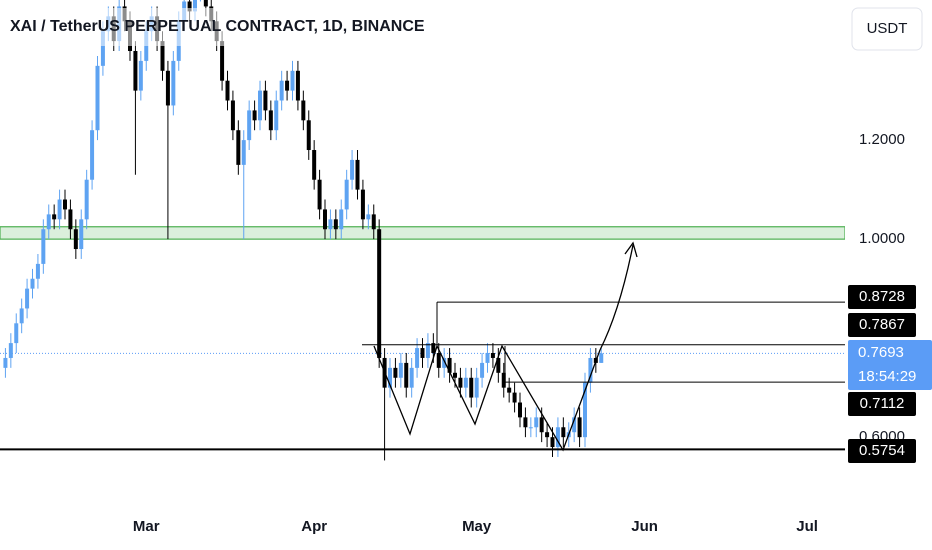 The image size is (932, 550). Describe the element at coordinates (887, 376) in the screenshot. I see `countdown: 18:54:29` at that location.